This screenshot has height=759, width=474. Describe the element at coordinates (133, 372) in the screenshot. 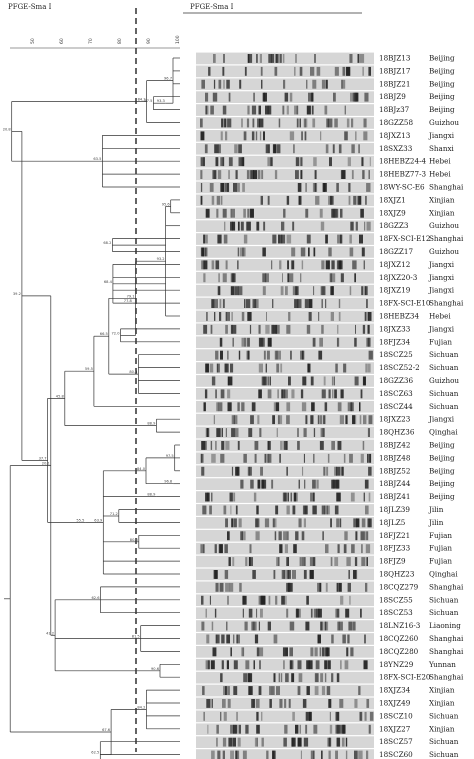

I see `tree-node-similarity-label: 80.4` at that location.